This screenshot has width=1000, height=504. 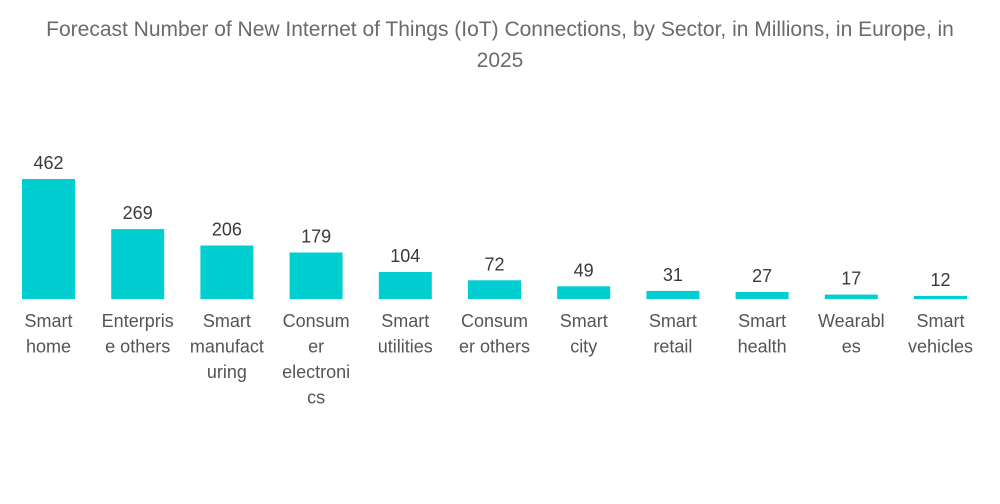 What do you see at coordinates (762, 334) in the screenshot?
I see `category-label-8: Smart health` at bounding box center [762, 334].